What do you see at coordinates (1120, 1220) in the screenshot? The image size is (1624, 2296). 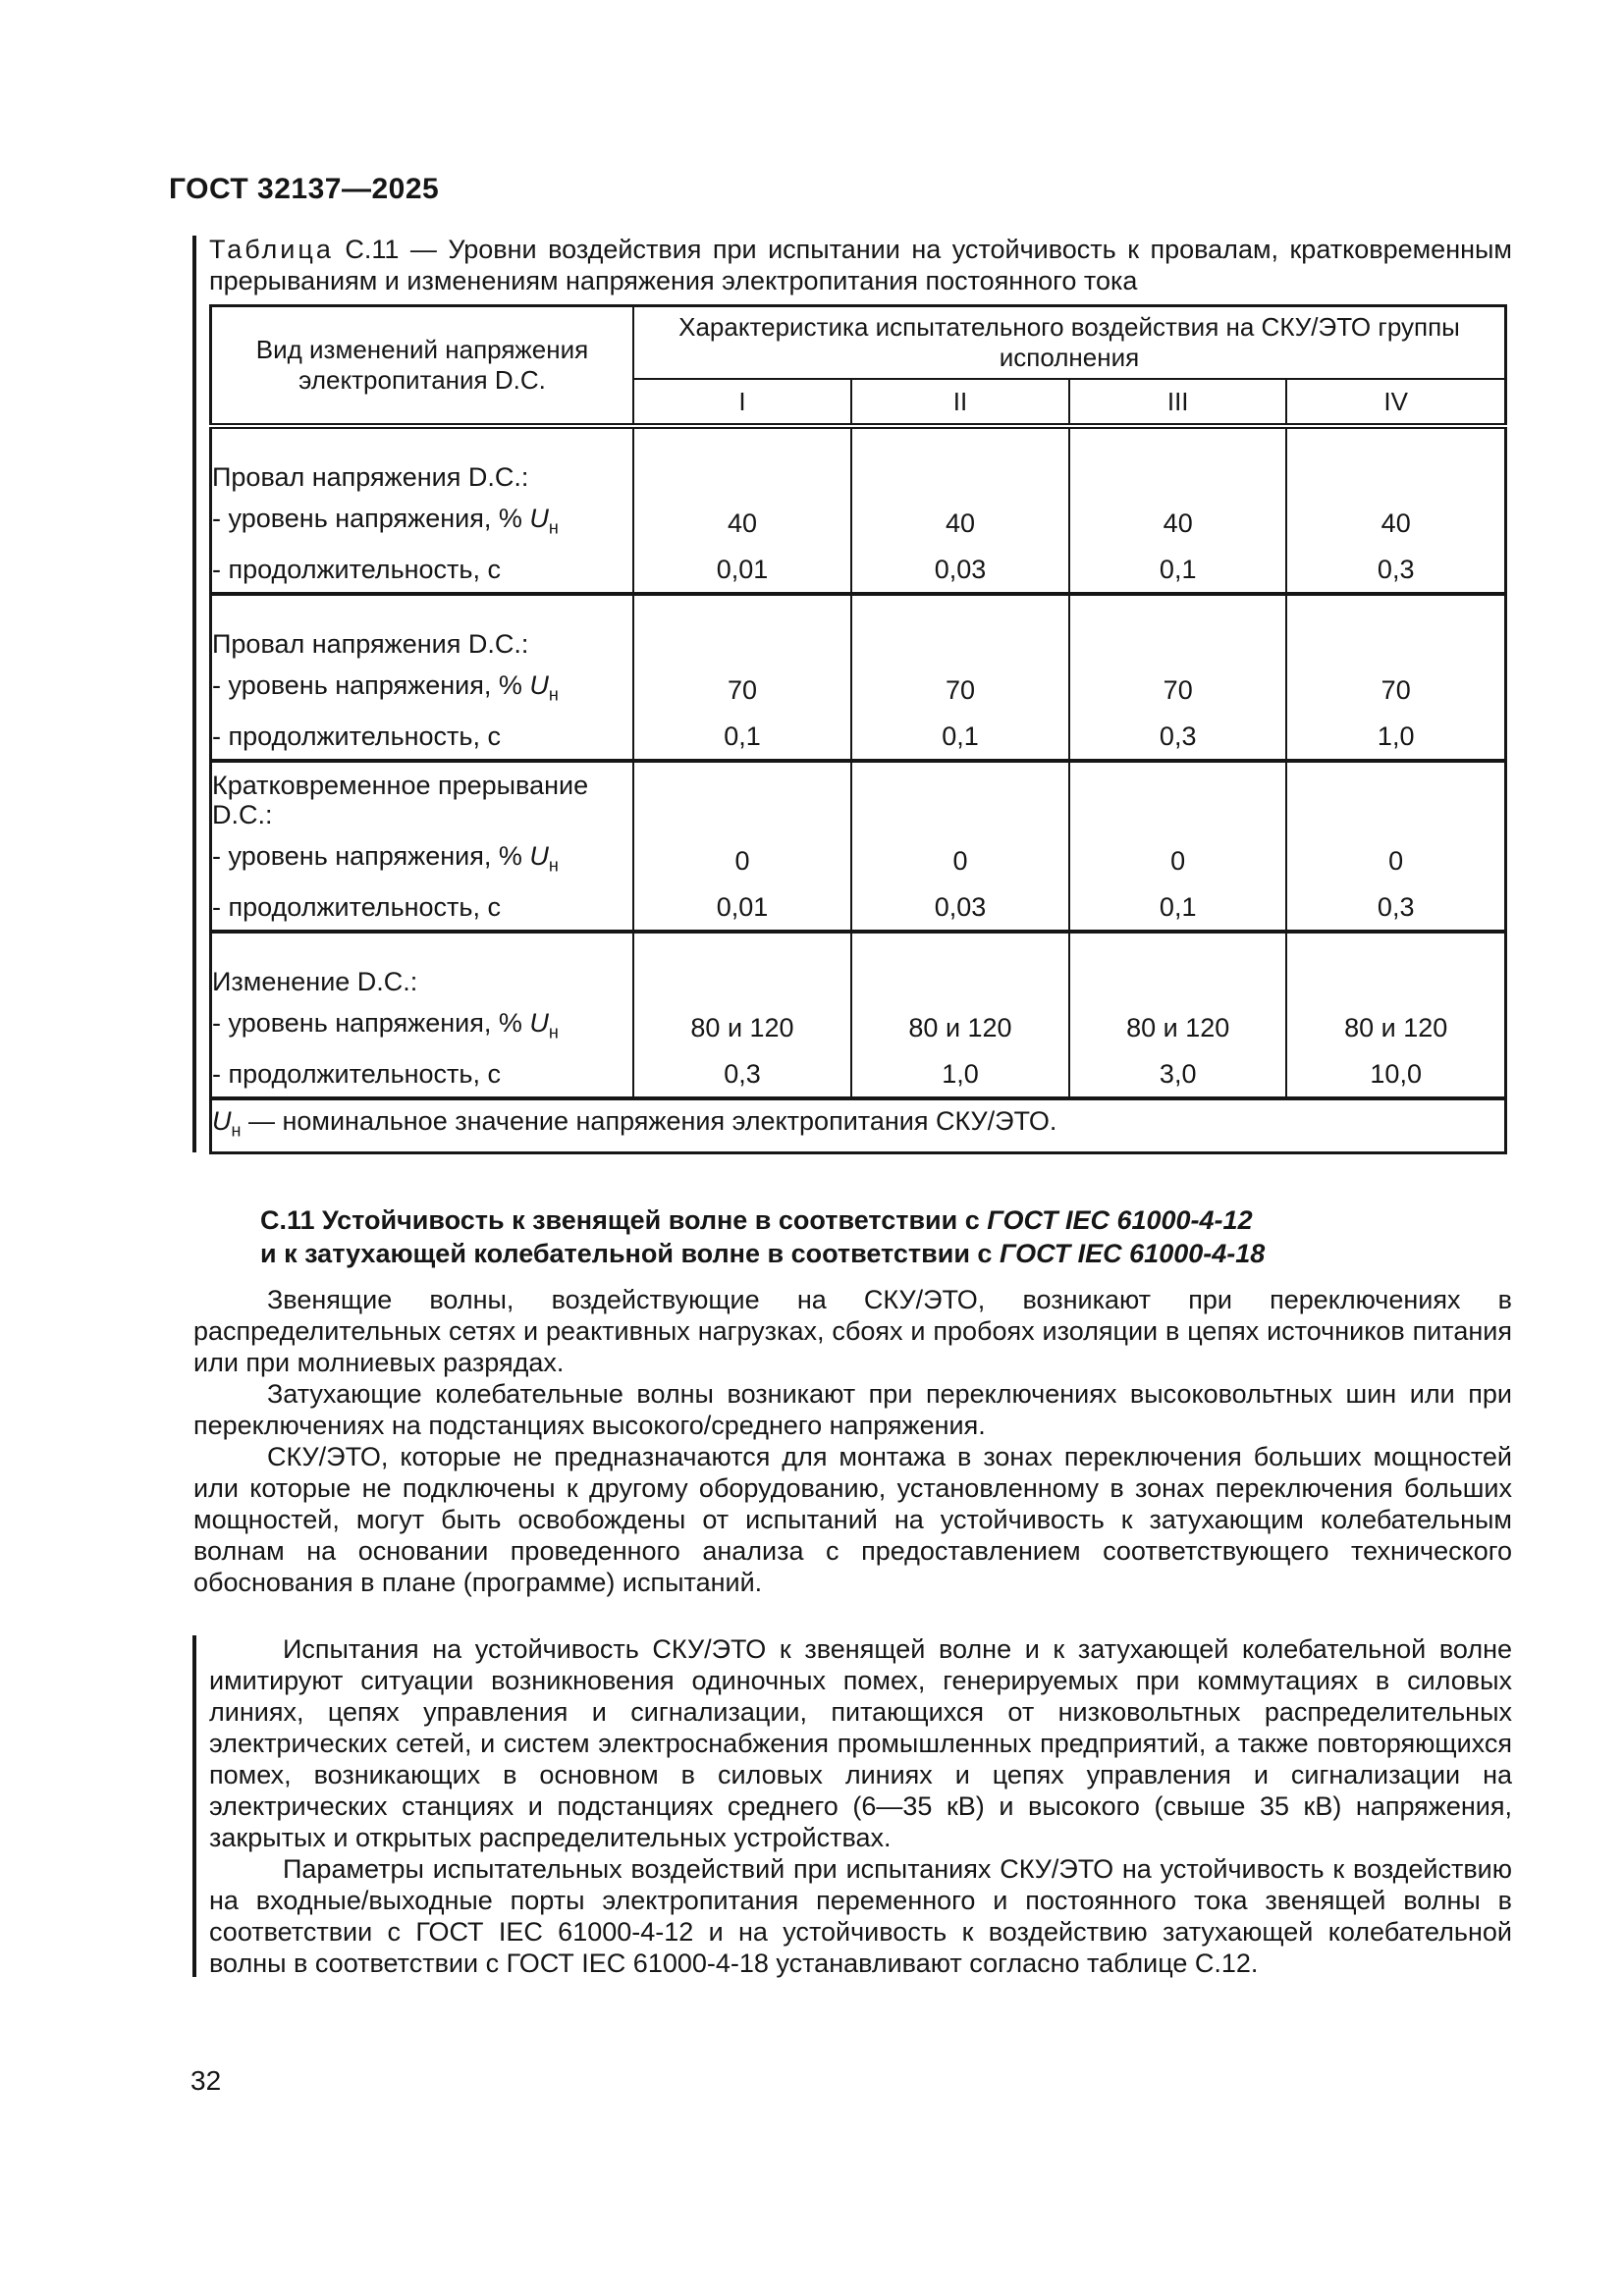 I see `standard-reference: ГОСТ IEC 61000-4-12` at bounding box center [1120, 1220].